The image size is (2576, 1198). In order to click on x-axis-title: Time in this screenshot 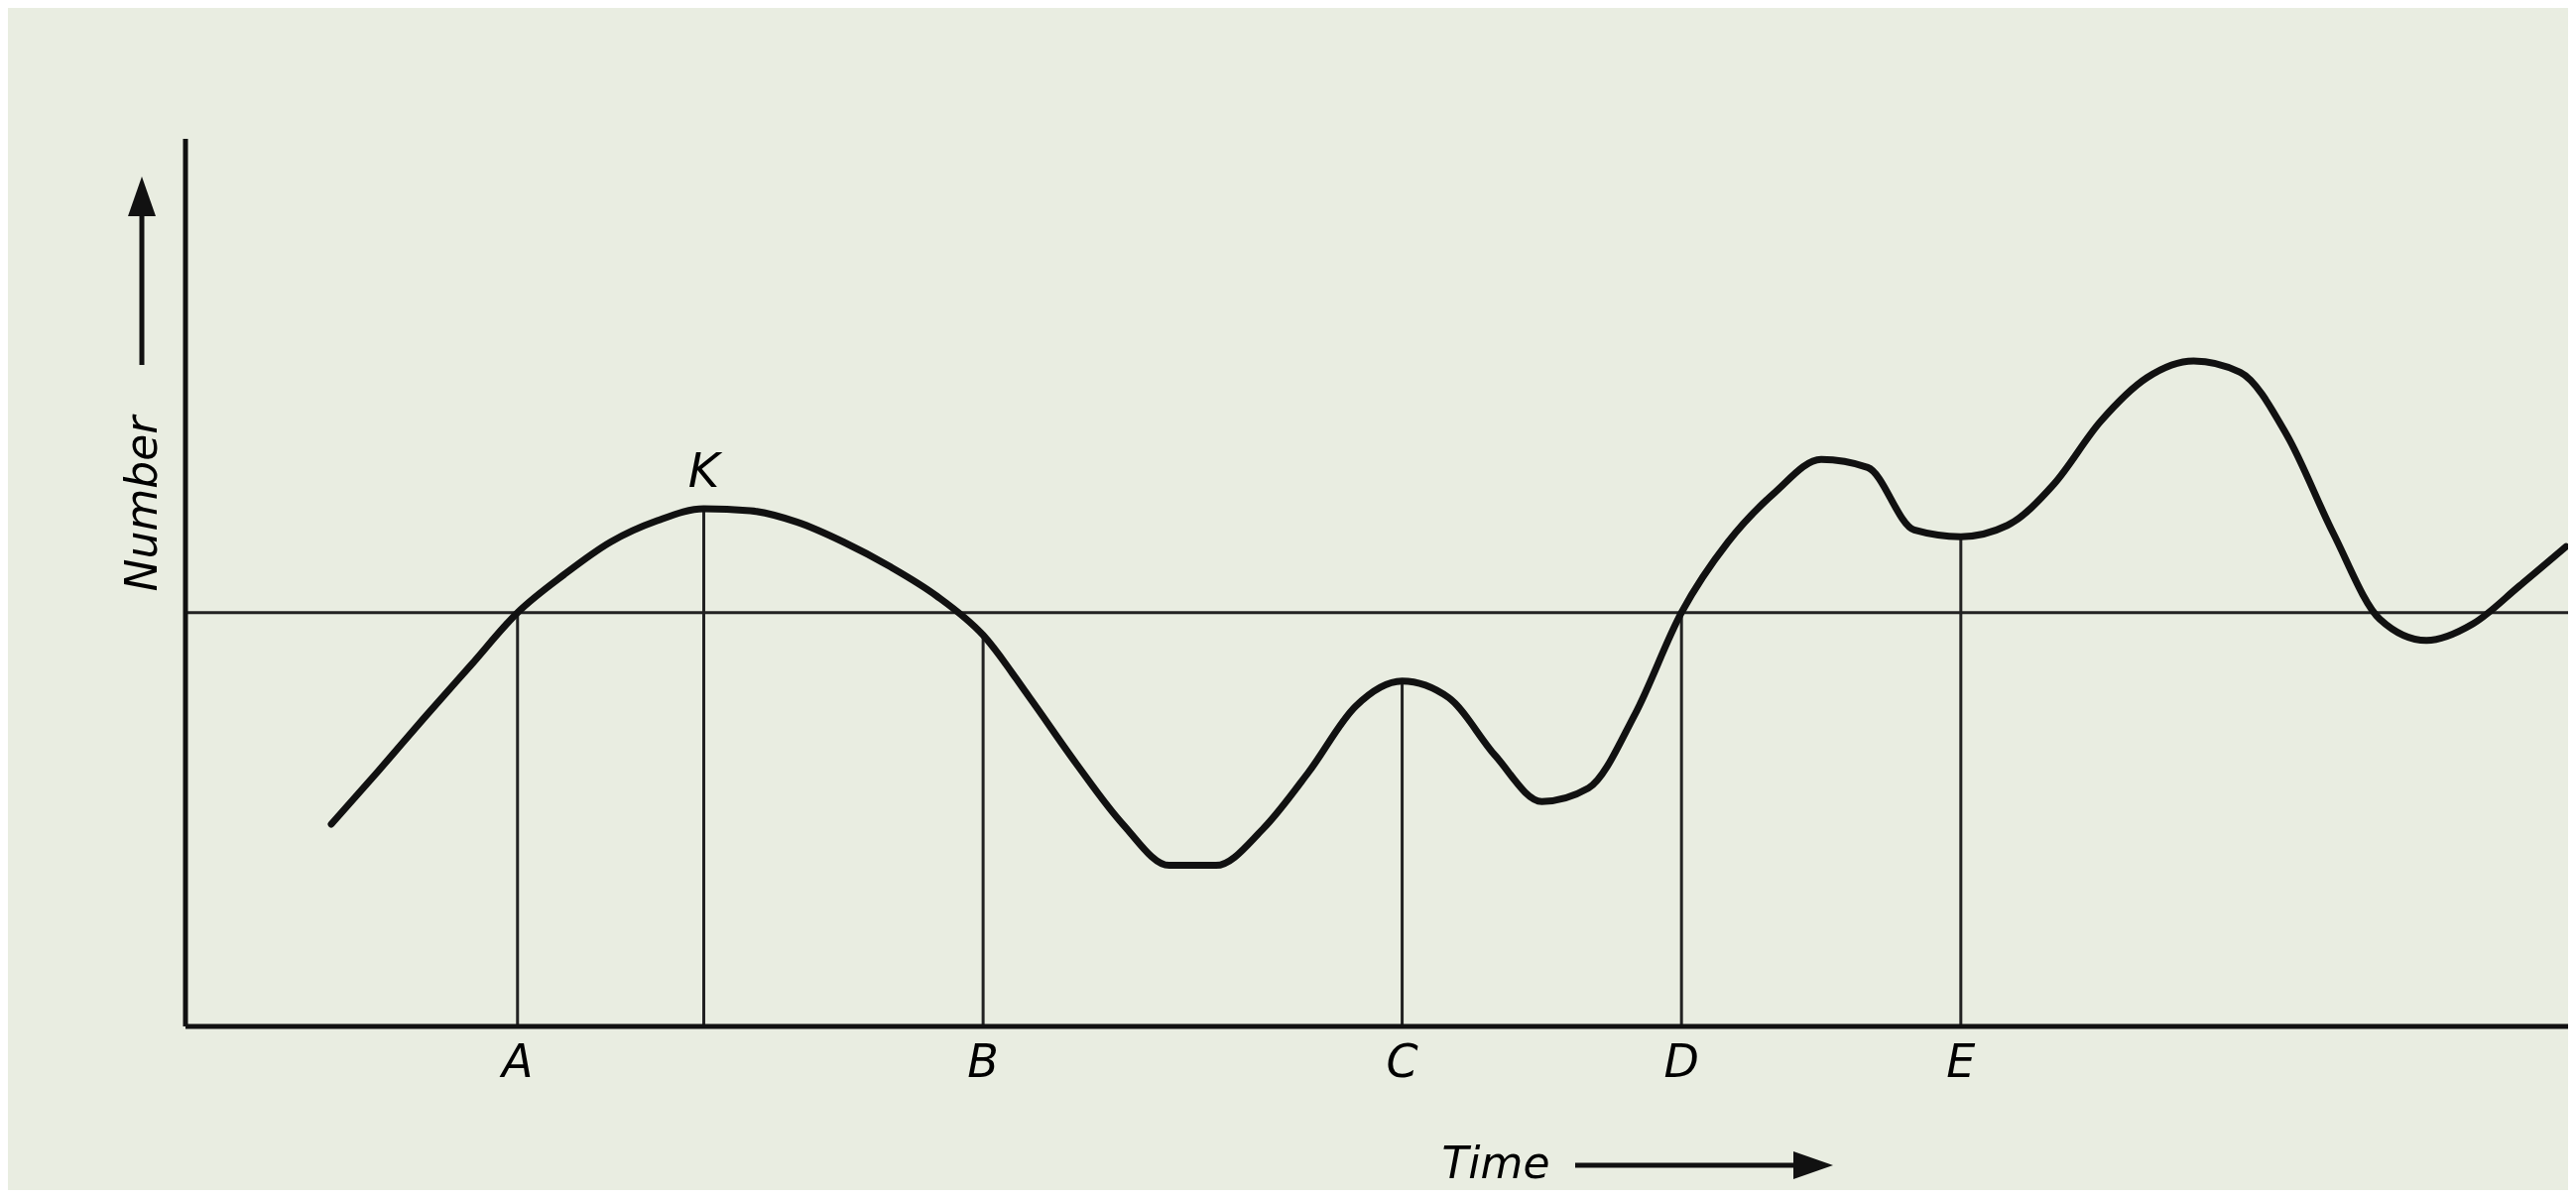, I will do `click(1495, 1163)`.